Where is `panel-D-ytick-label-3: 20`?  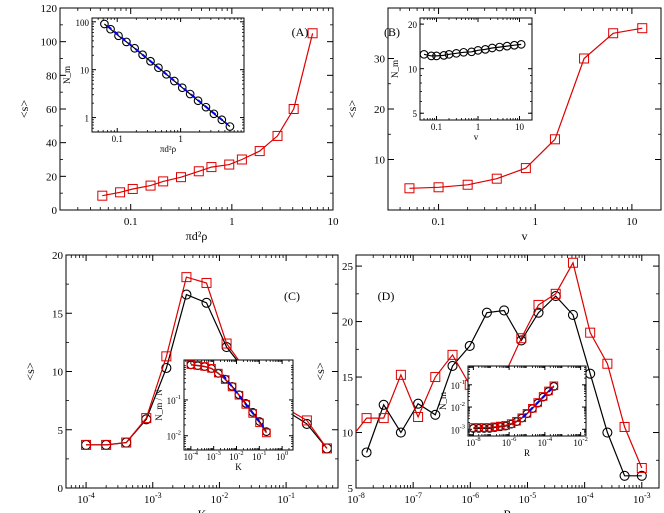 panel-D-ytick-label-3: 20 is located at coordinates (348, 323).